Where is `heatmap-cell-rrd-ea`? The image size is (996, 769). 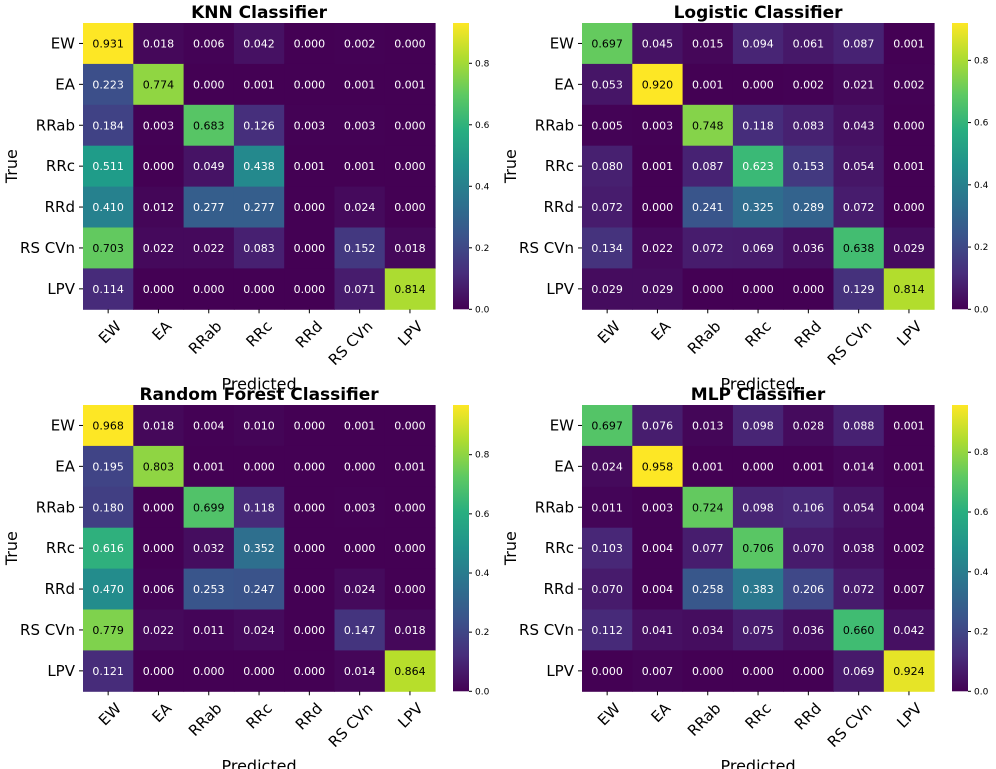
heatmap-cell-rrd-ea is located at coordinates (658, 207).